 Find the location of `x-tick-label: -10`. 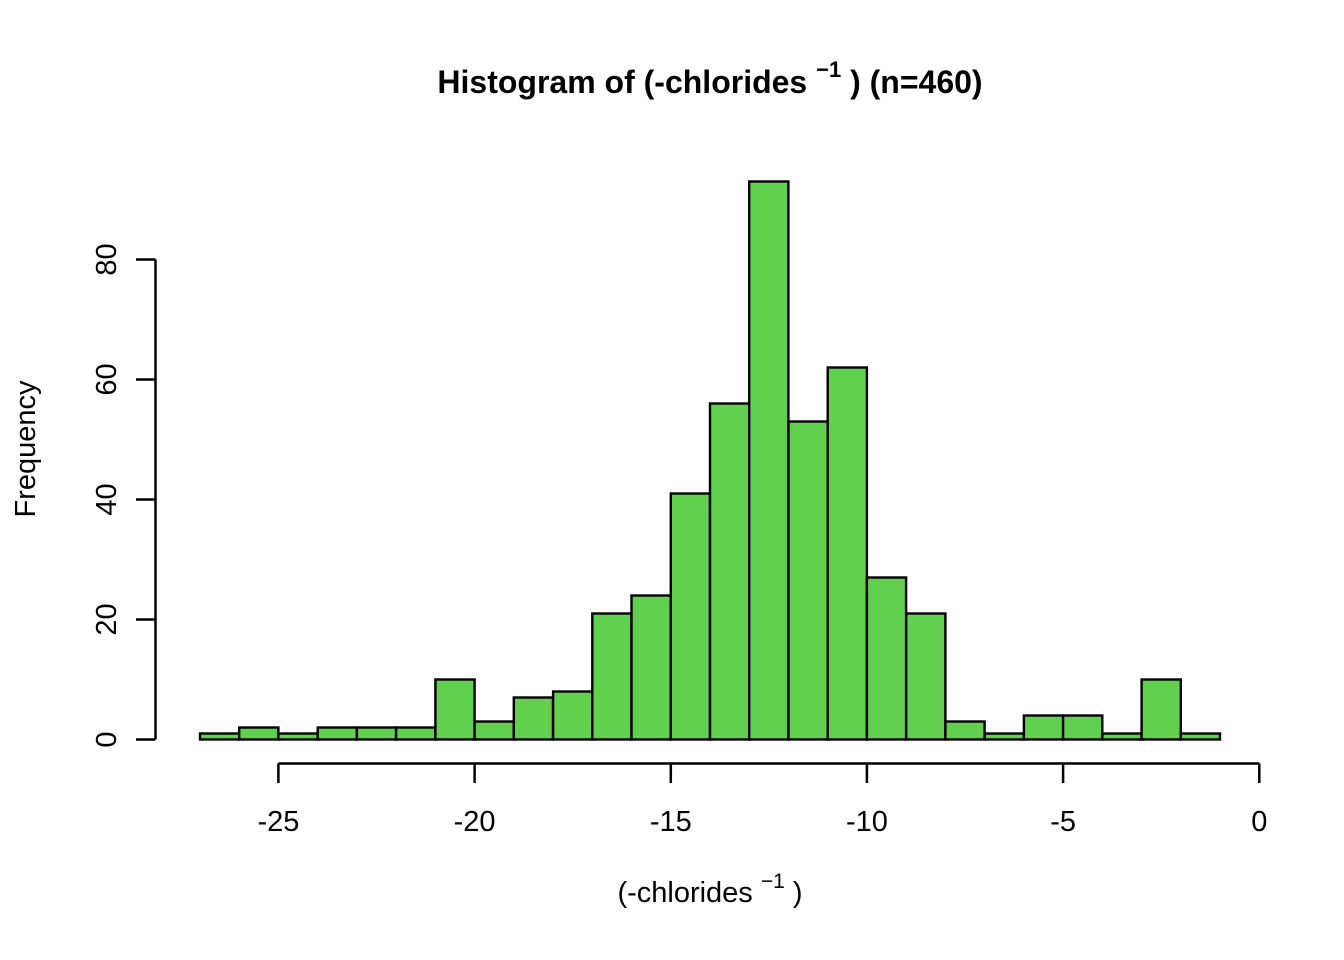

x-tick-label: -10 is located at coordinates (867, 822).